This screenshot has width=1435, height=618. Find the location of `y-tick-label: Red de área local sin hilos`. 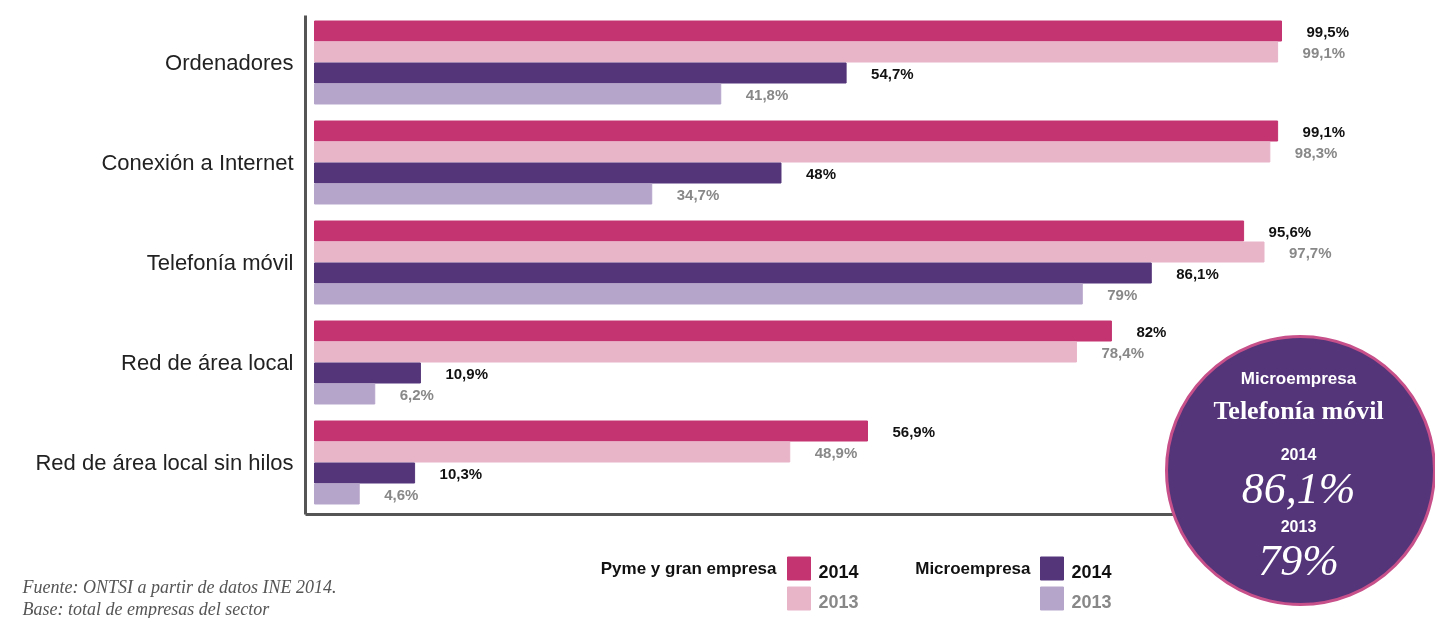

y-tick-label: Red de área local sin hilos is located at coordinates (164, 462).